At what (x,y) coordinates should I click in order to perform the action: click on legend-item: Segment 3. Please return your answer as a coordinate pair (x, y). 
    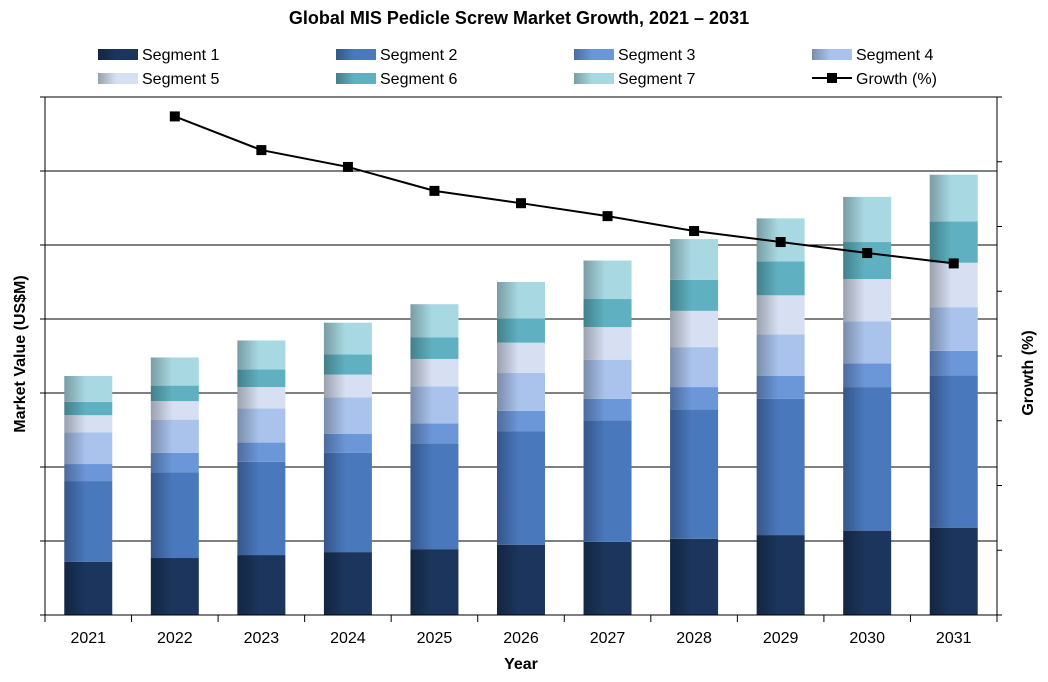
    Looking at the image, I should click on (634, 55).